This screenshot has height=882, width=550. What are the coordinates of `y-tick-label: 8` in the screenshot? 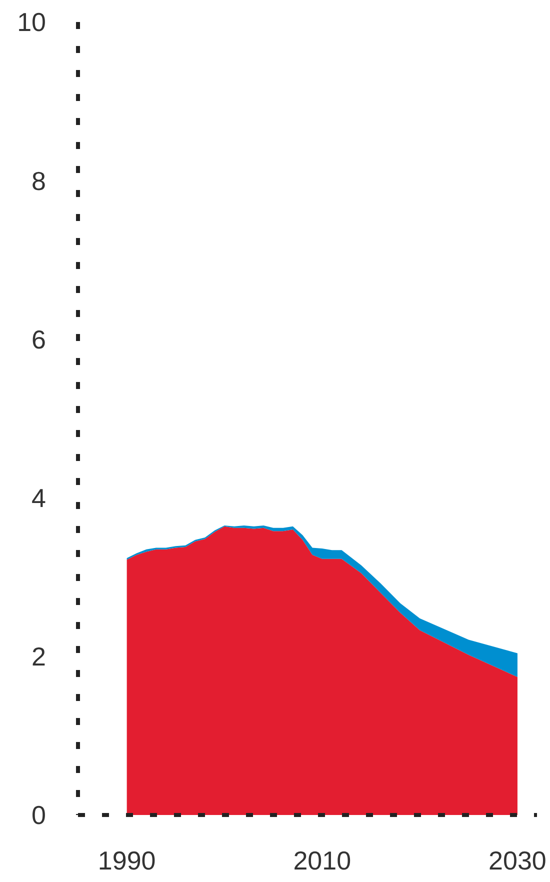 It's located at (39, 181).